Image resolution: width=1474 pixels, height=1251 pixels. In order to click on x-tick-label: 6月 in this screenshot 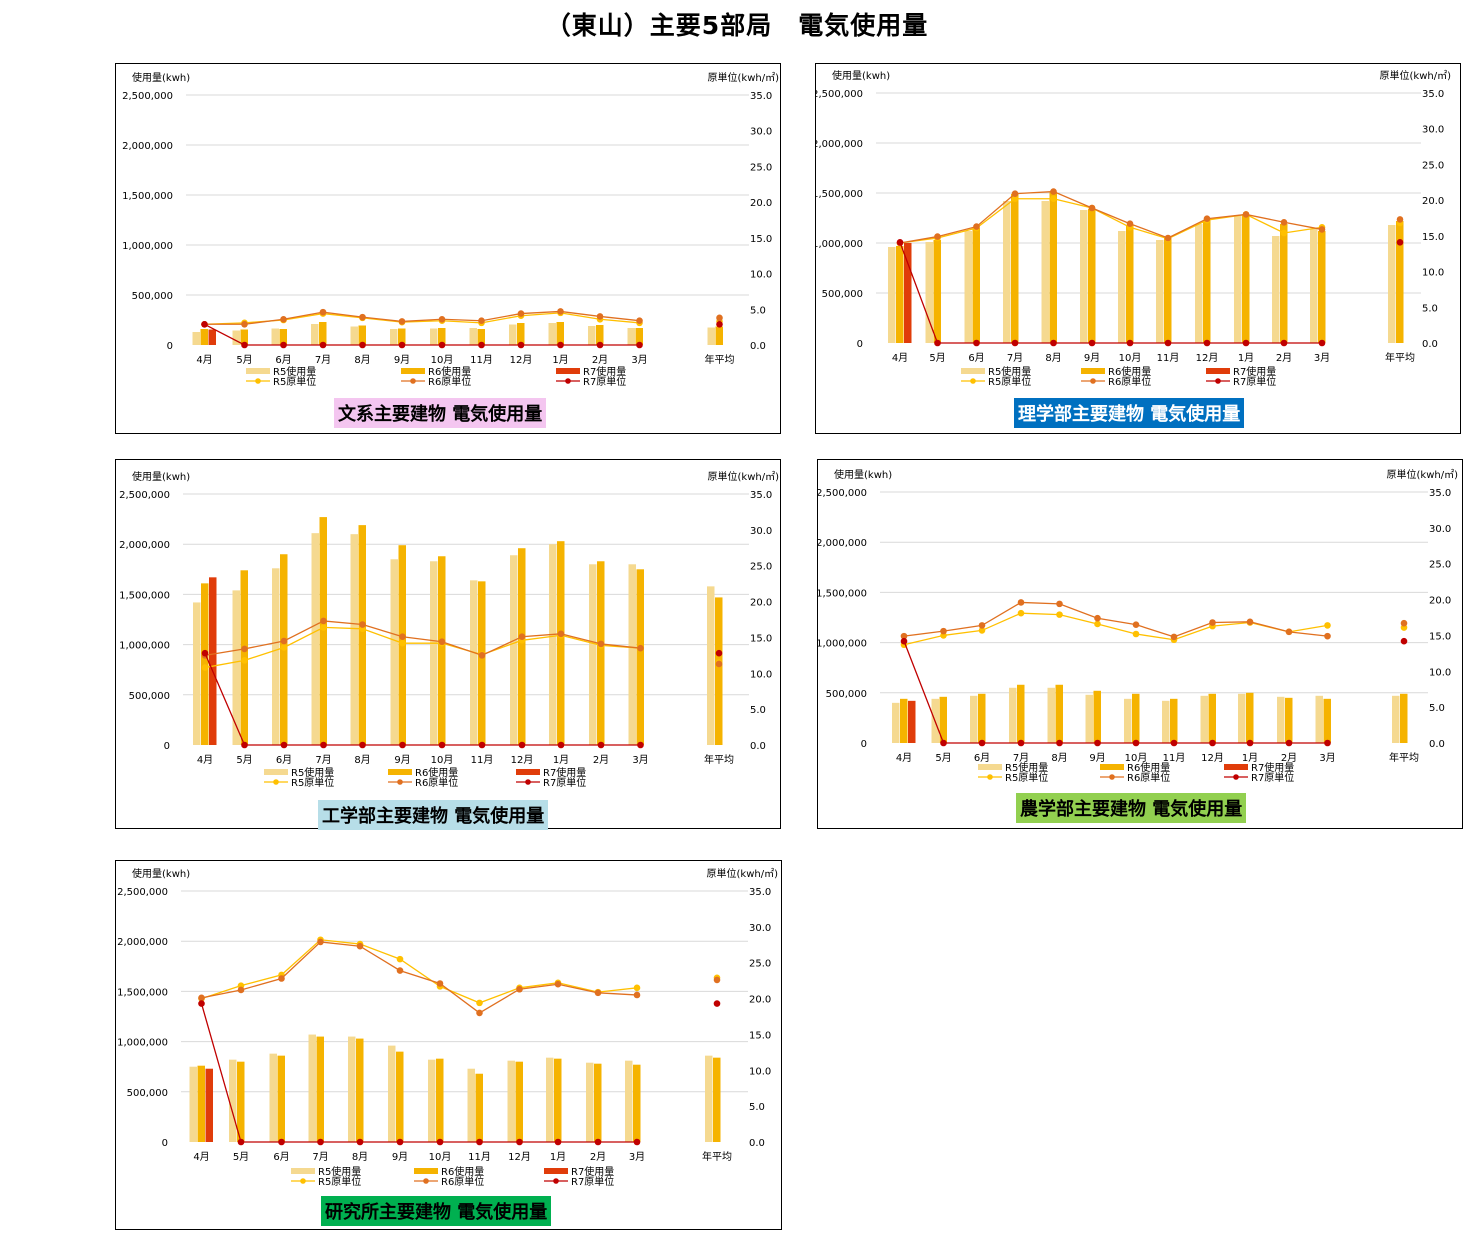, I will do `click(982, 758)`.